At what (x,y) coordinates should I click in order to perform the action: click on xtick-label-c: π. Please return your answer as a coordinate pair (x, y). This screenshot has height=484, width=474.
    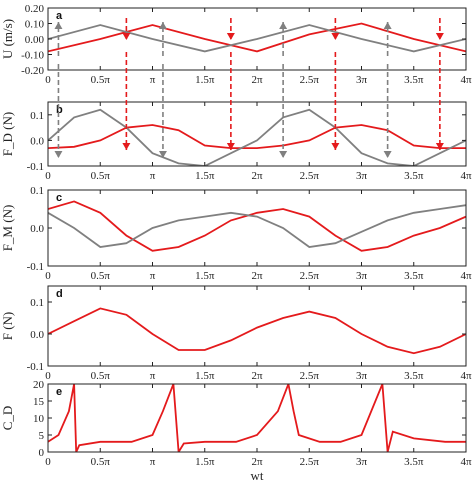
    Looking at the image, I should click on (153, 276).